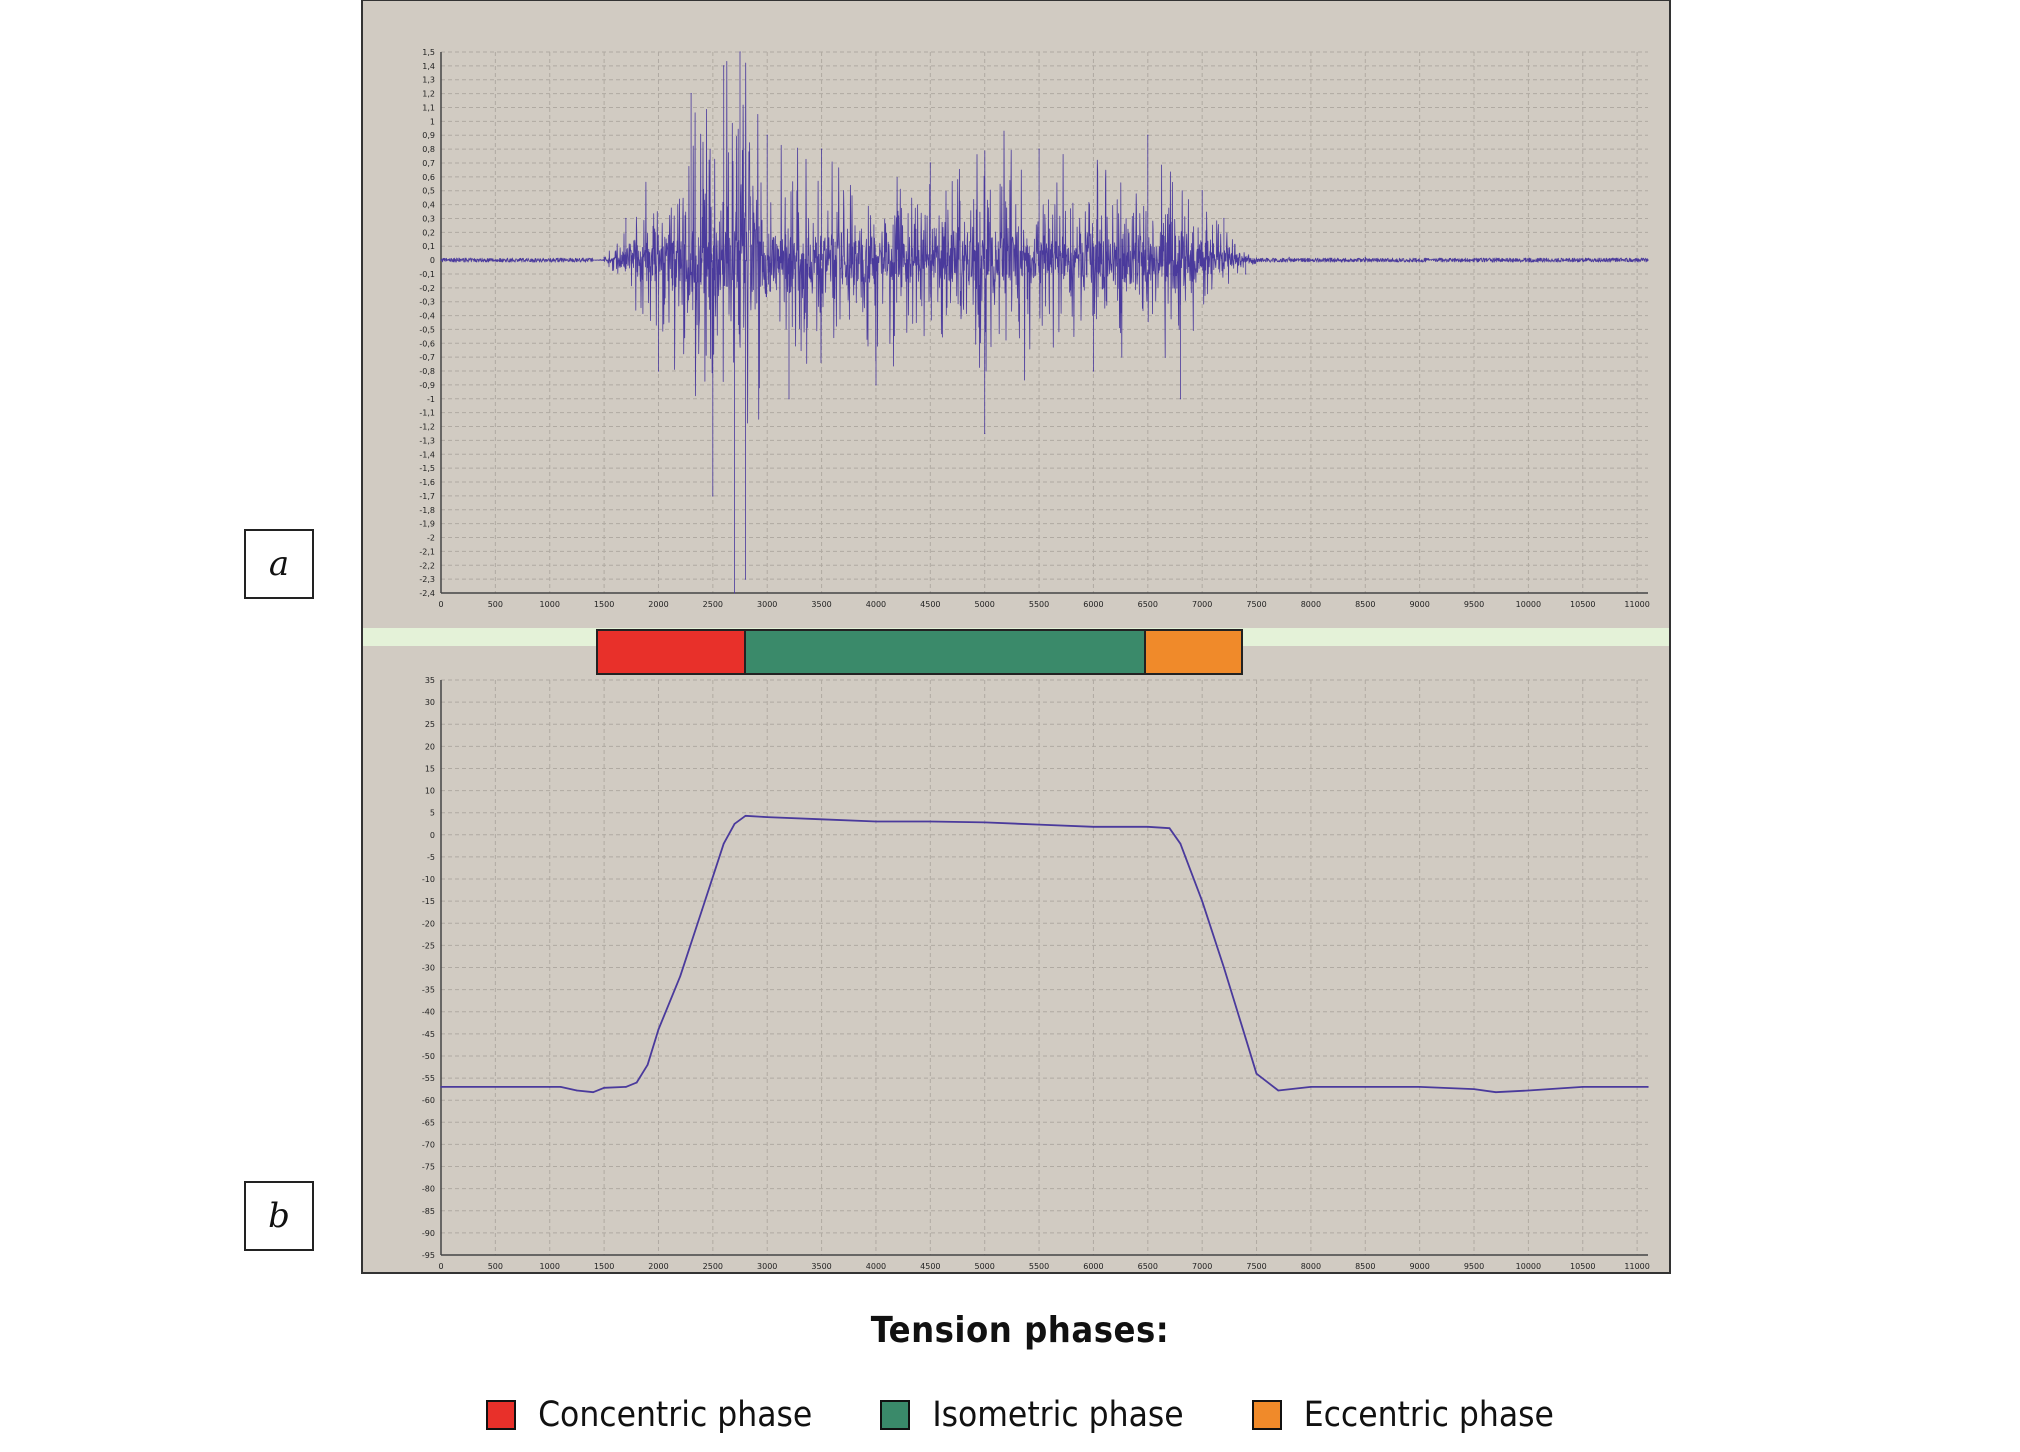 This screenshot has width=2020, height=1452. I want to click on angle-x-tick-label: 9500, so click(1474, 1266).